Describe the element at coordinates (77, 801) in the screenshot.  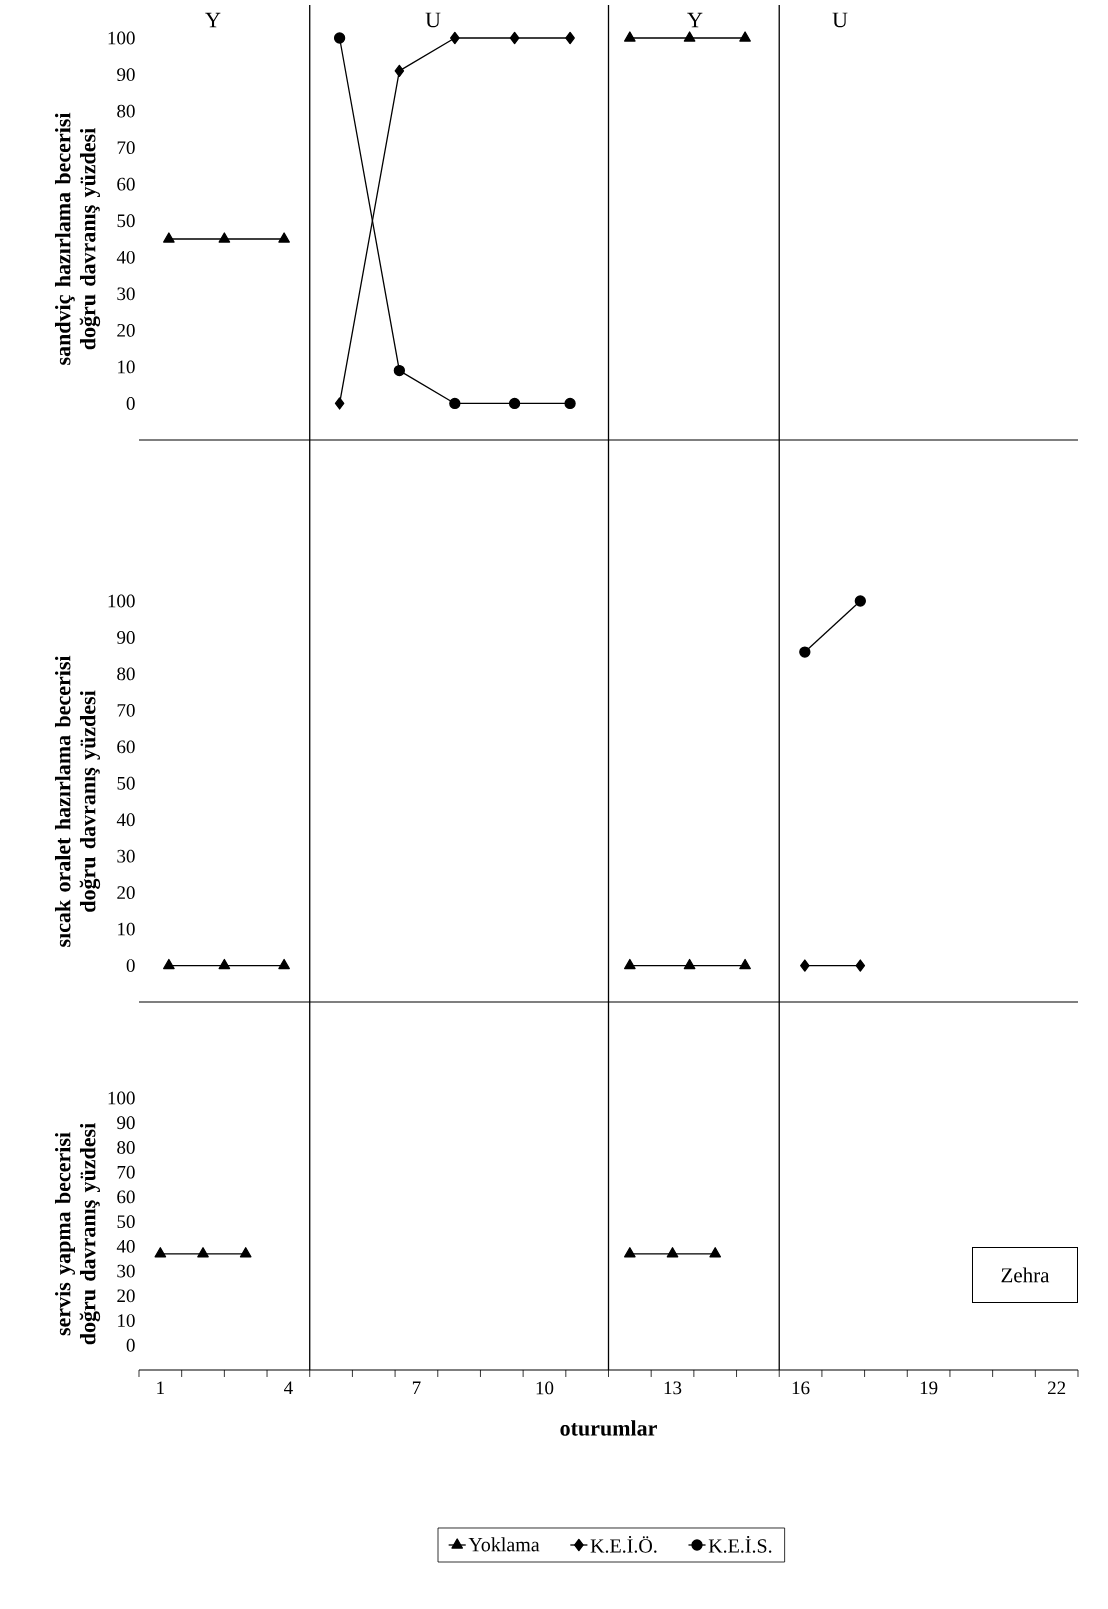
I see `y-axis-title: sıcak oralet hazırlama becerisi doğru davranış yüzdesi` at that location.